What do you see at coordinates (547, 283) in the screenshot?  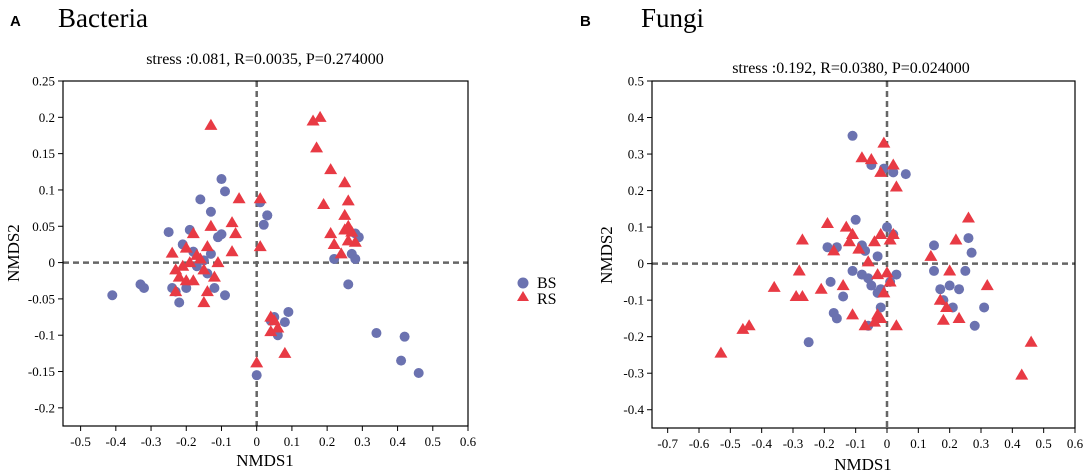 I see `legend-bs-label: BS` at bounding box center [547, 283].